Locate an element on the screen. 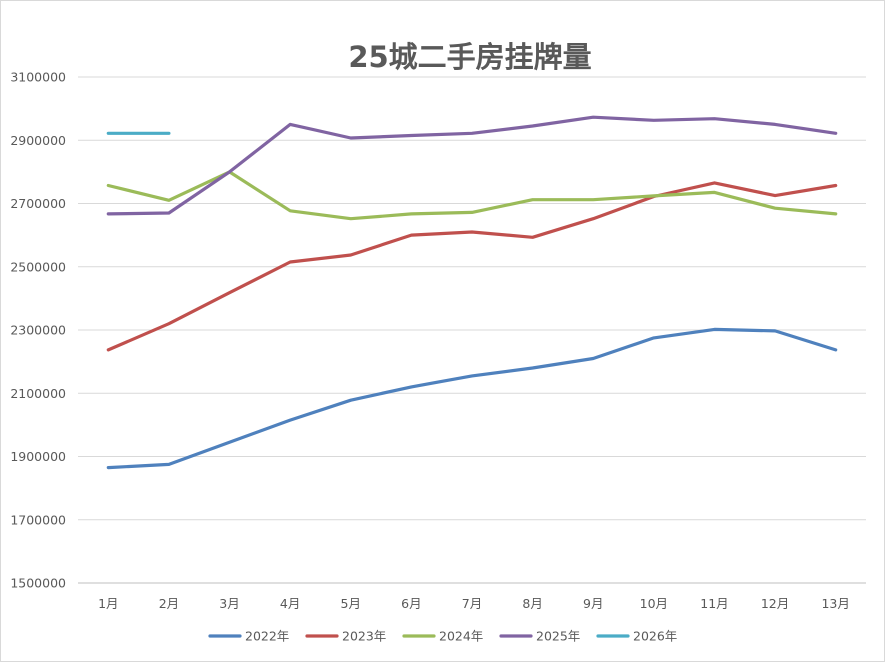 The width and height of the screenshot is (885, 662). x-tick-label: 4月 is located at coordinates (290, 603).